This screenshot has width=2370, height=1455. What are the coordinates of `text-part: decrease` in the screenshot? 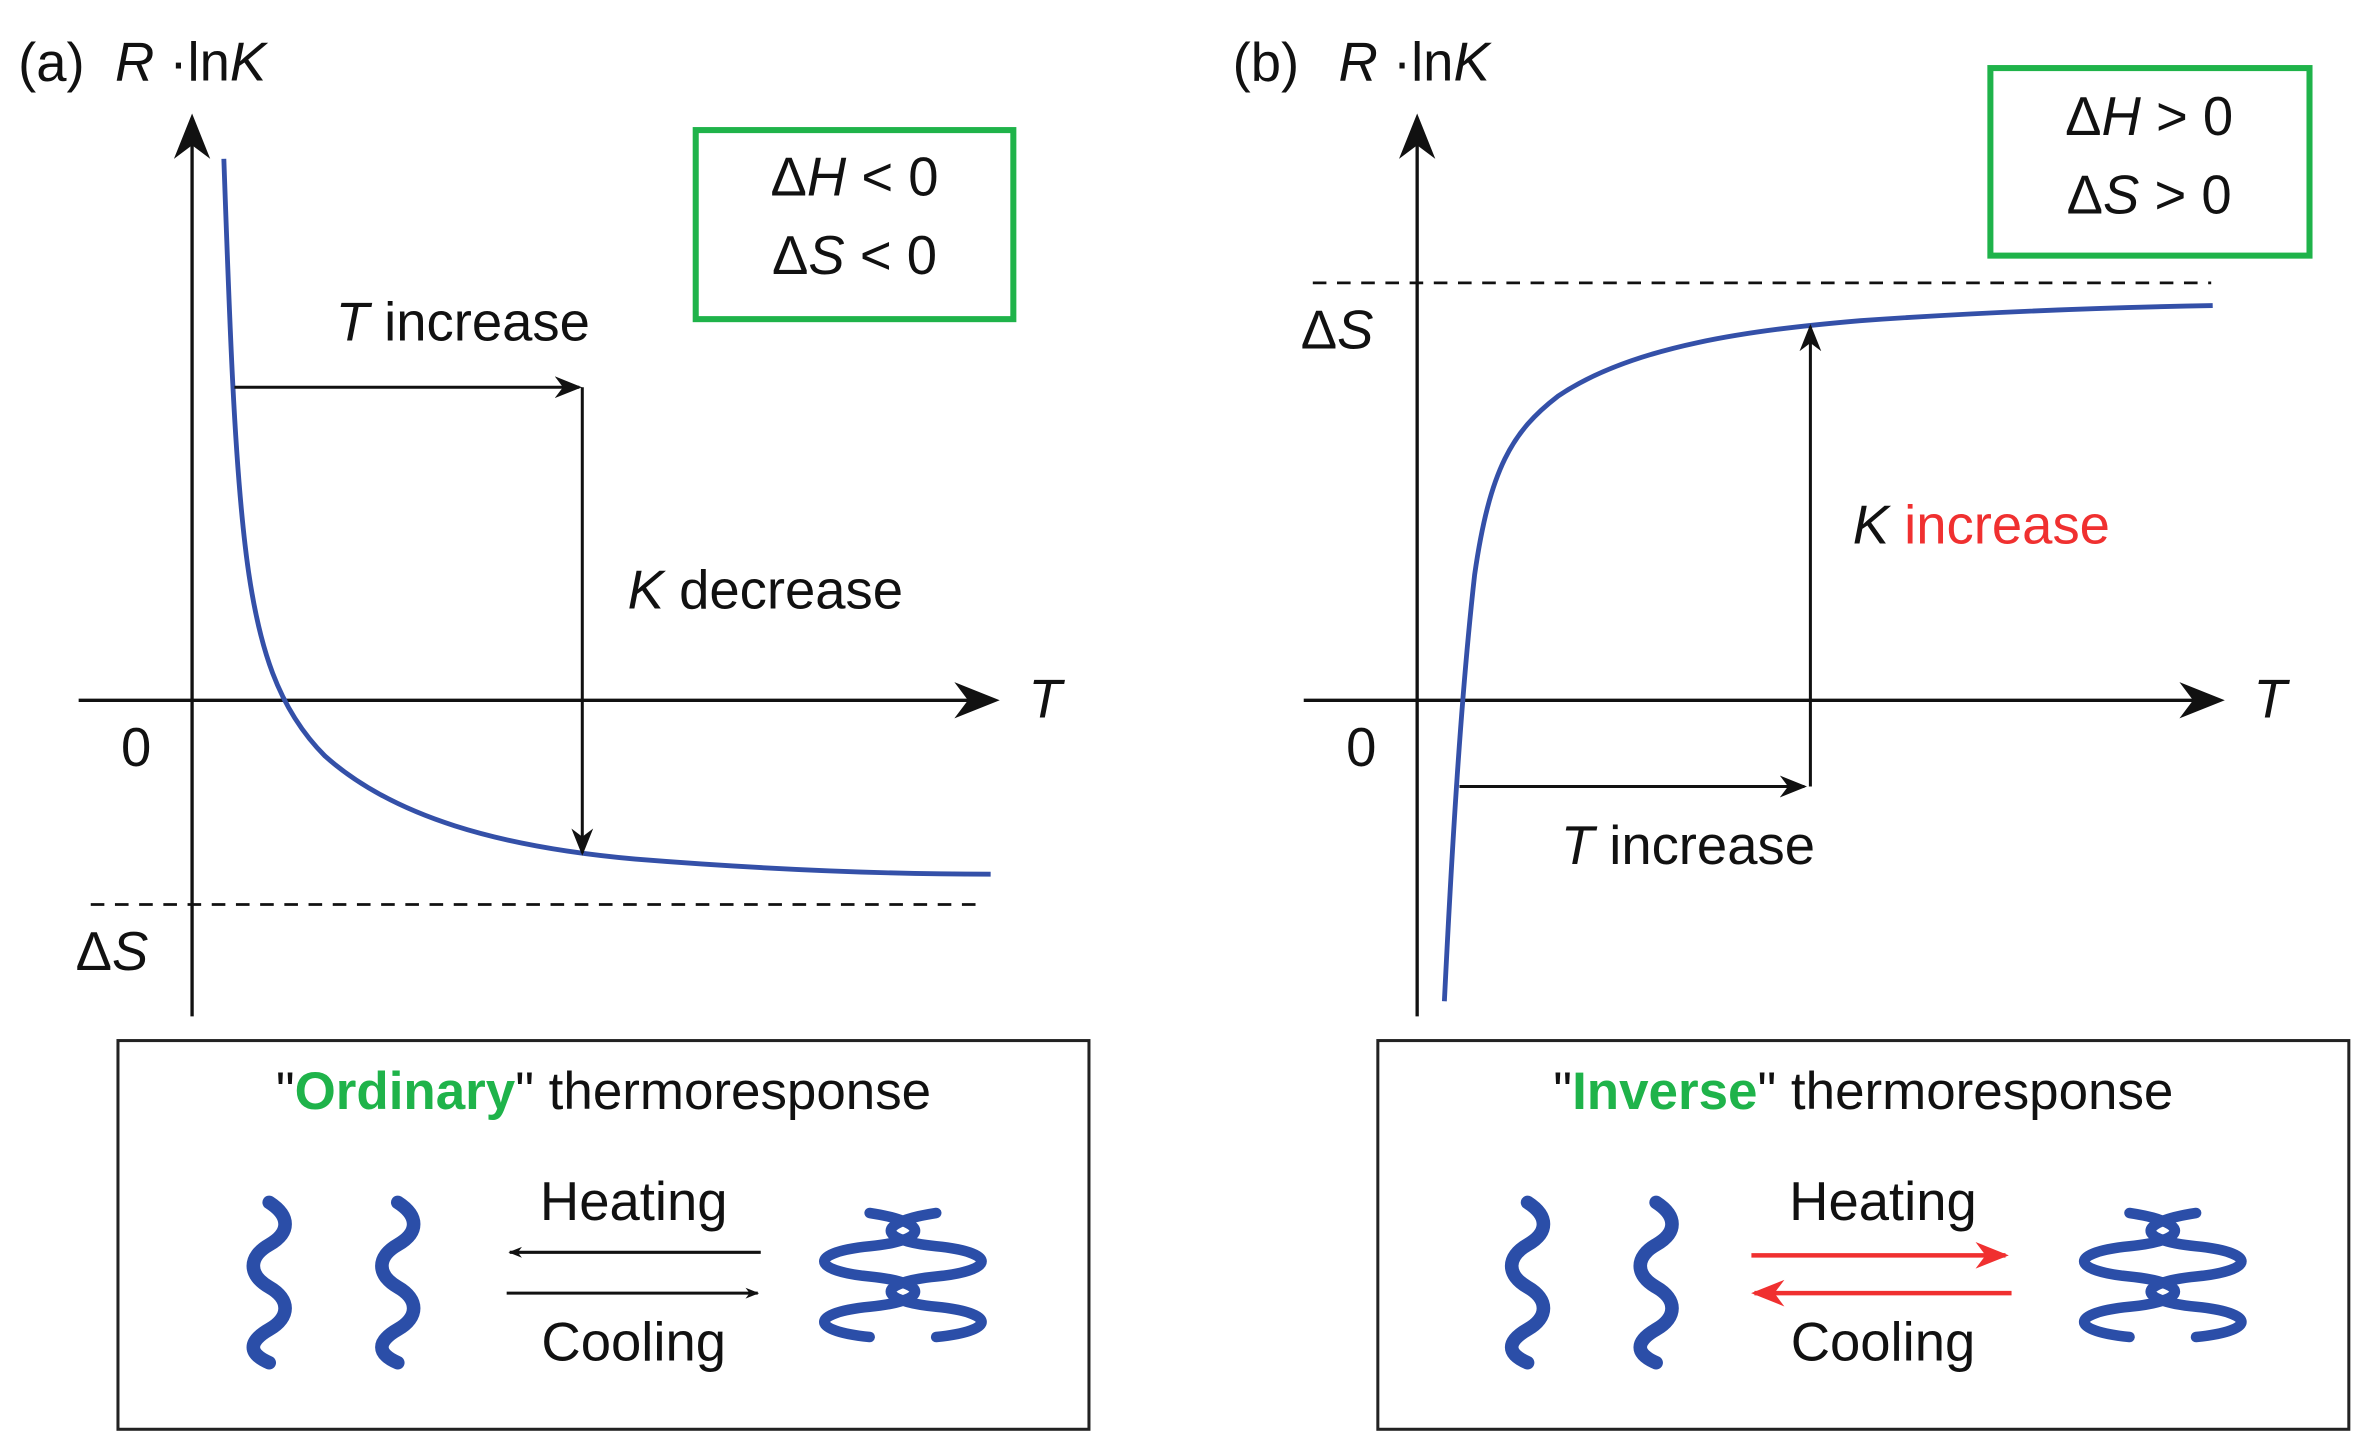 It's located at (783, 590).